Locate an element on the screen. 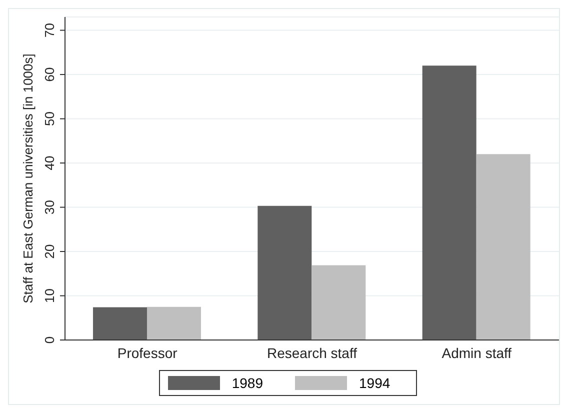  y-axis-title: Staff at East German universities [in 1000s] is located at coordinates (28, 179).